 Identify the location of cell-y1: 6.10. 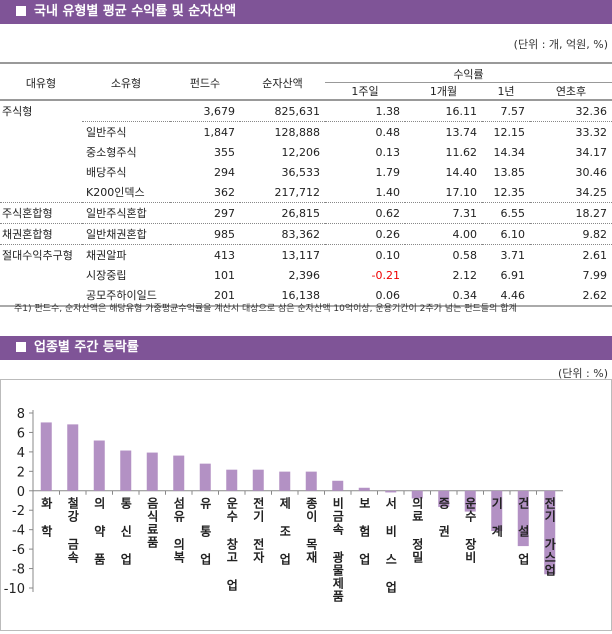
(506, 234).